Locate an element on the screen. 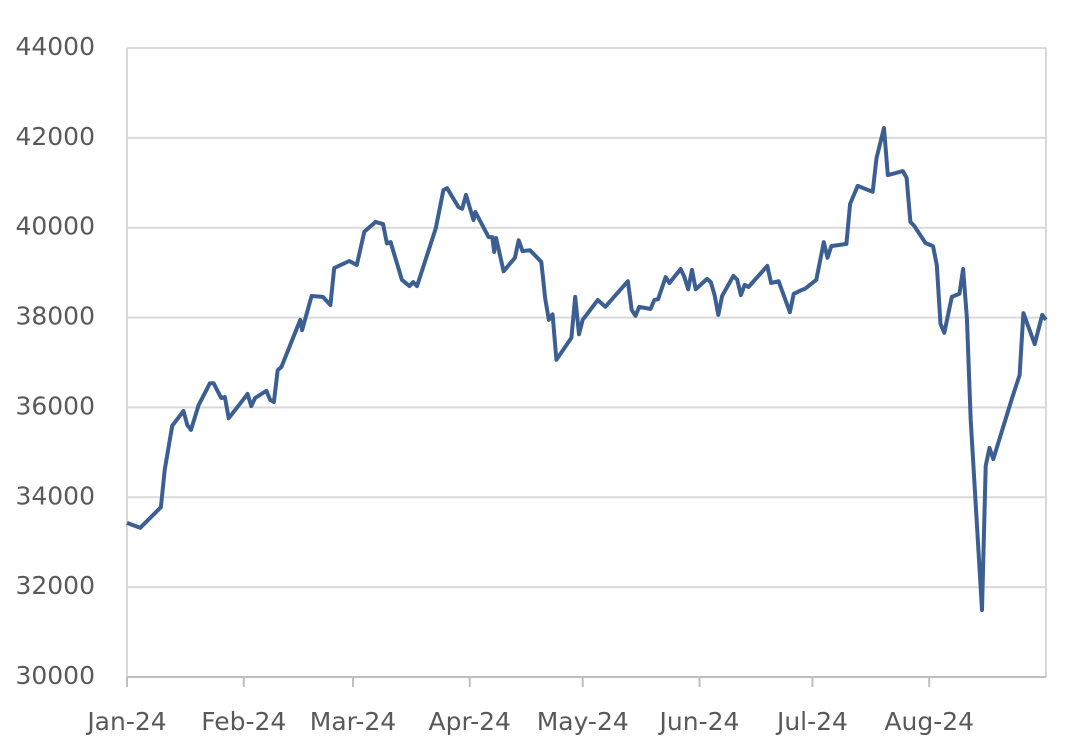 The width and height of the screenshot is (1084, 749). x-tick-label: Mar-24 is located at coordinates (353, 721).